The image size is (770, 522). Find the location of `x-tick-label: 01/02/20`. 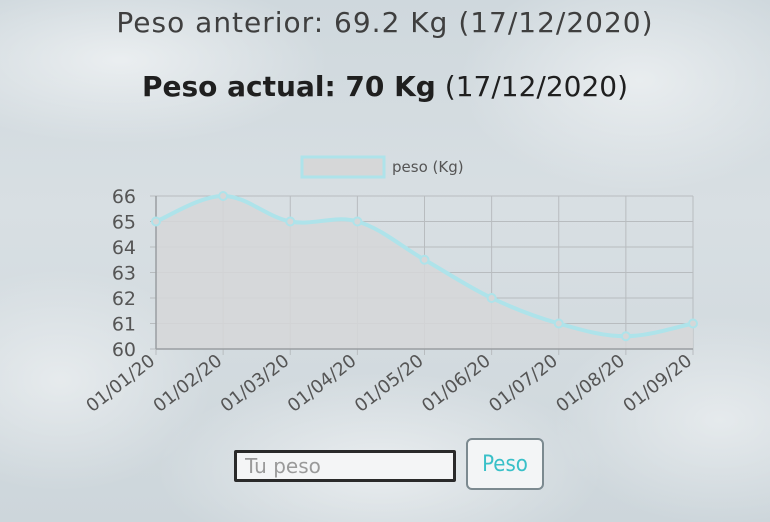

x-tick-label: 01/02/20 is located at coordinates (188, 383).